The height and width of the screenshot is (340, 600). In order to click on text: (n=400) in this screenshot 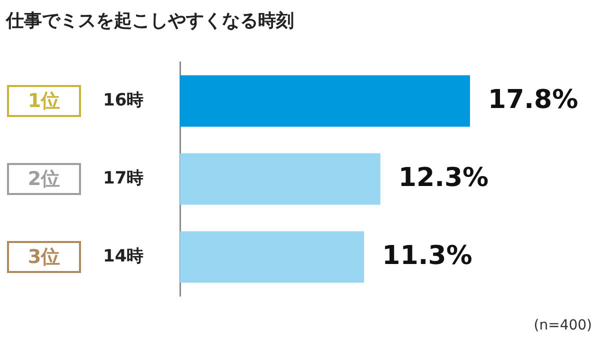, I will do `click(563, 326)`.